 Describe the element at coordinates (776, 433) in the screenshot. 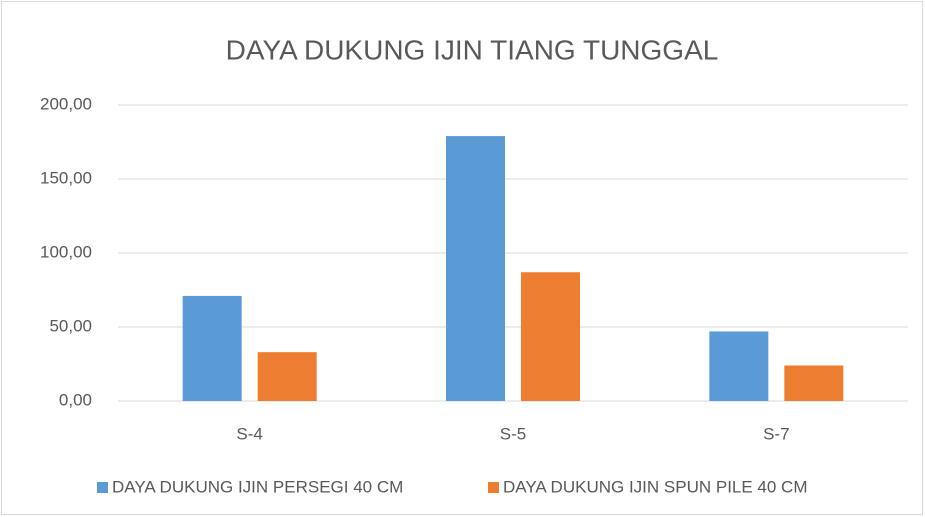

I see `x-tick-label: S-7` at that location.